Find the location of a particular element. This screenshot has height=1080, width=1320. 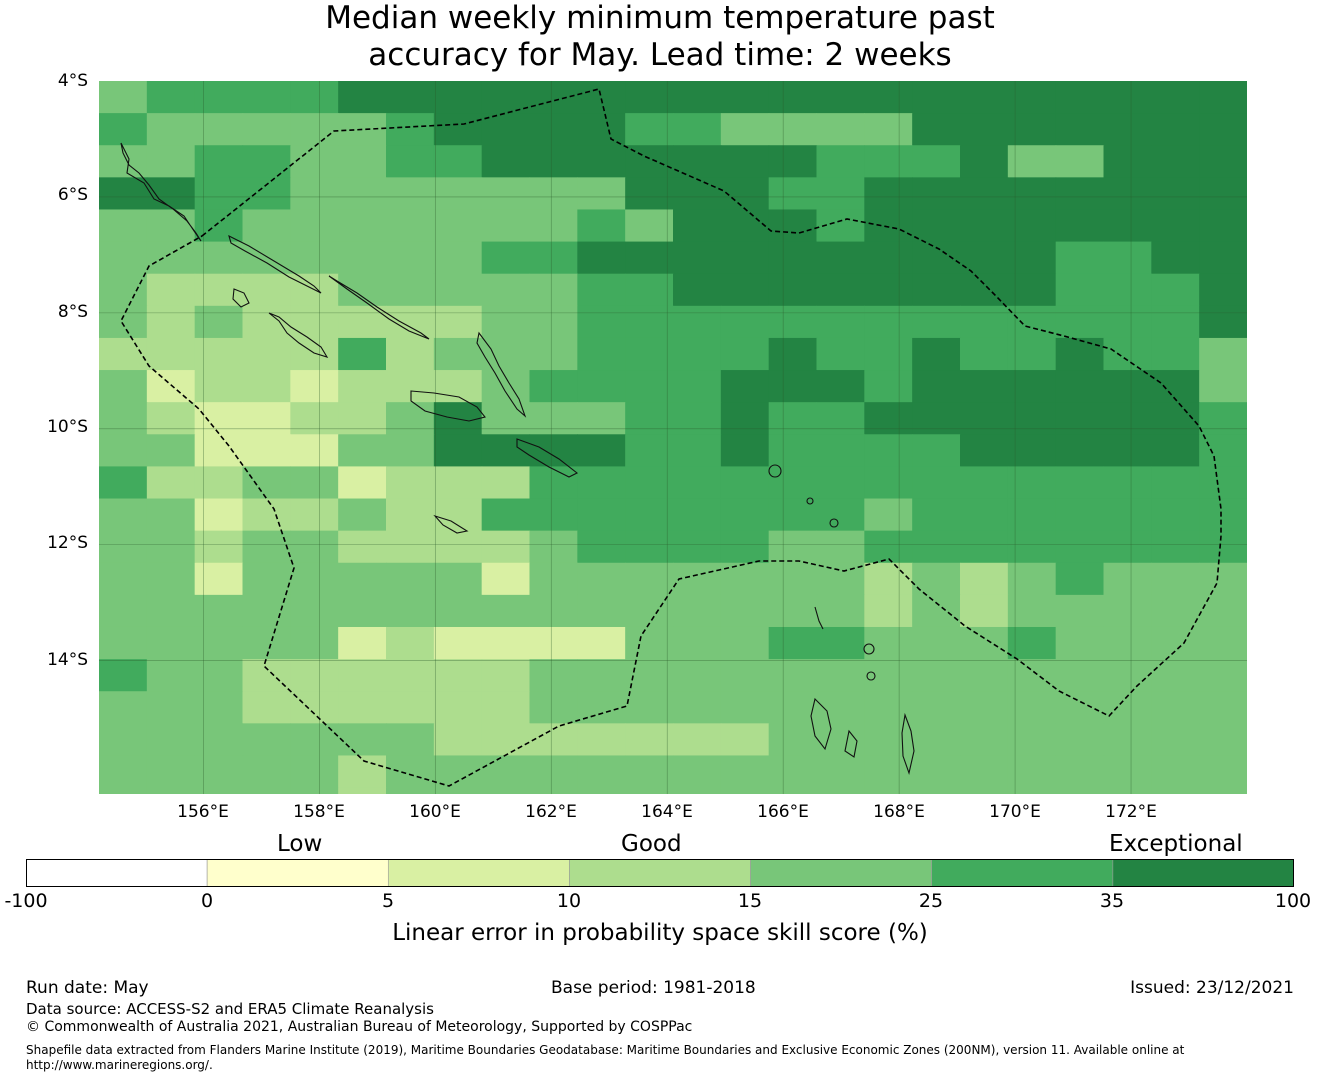

island-new-georgia is located at coordinates (298, 335).